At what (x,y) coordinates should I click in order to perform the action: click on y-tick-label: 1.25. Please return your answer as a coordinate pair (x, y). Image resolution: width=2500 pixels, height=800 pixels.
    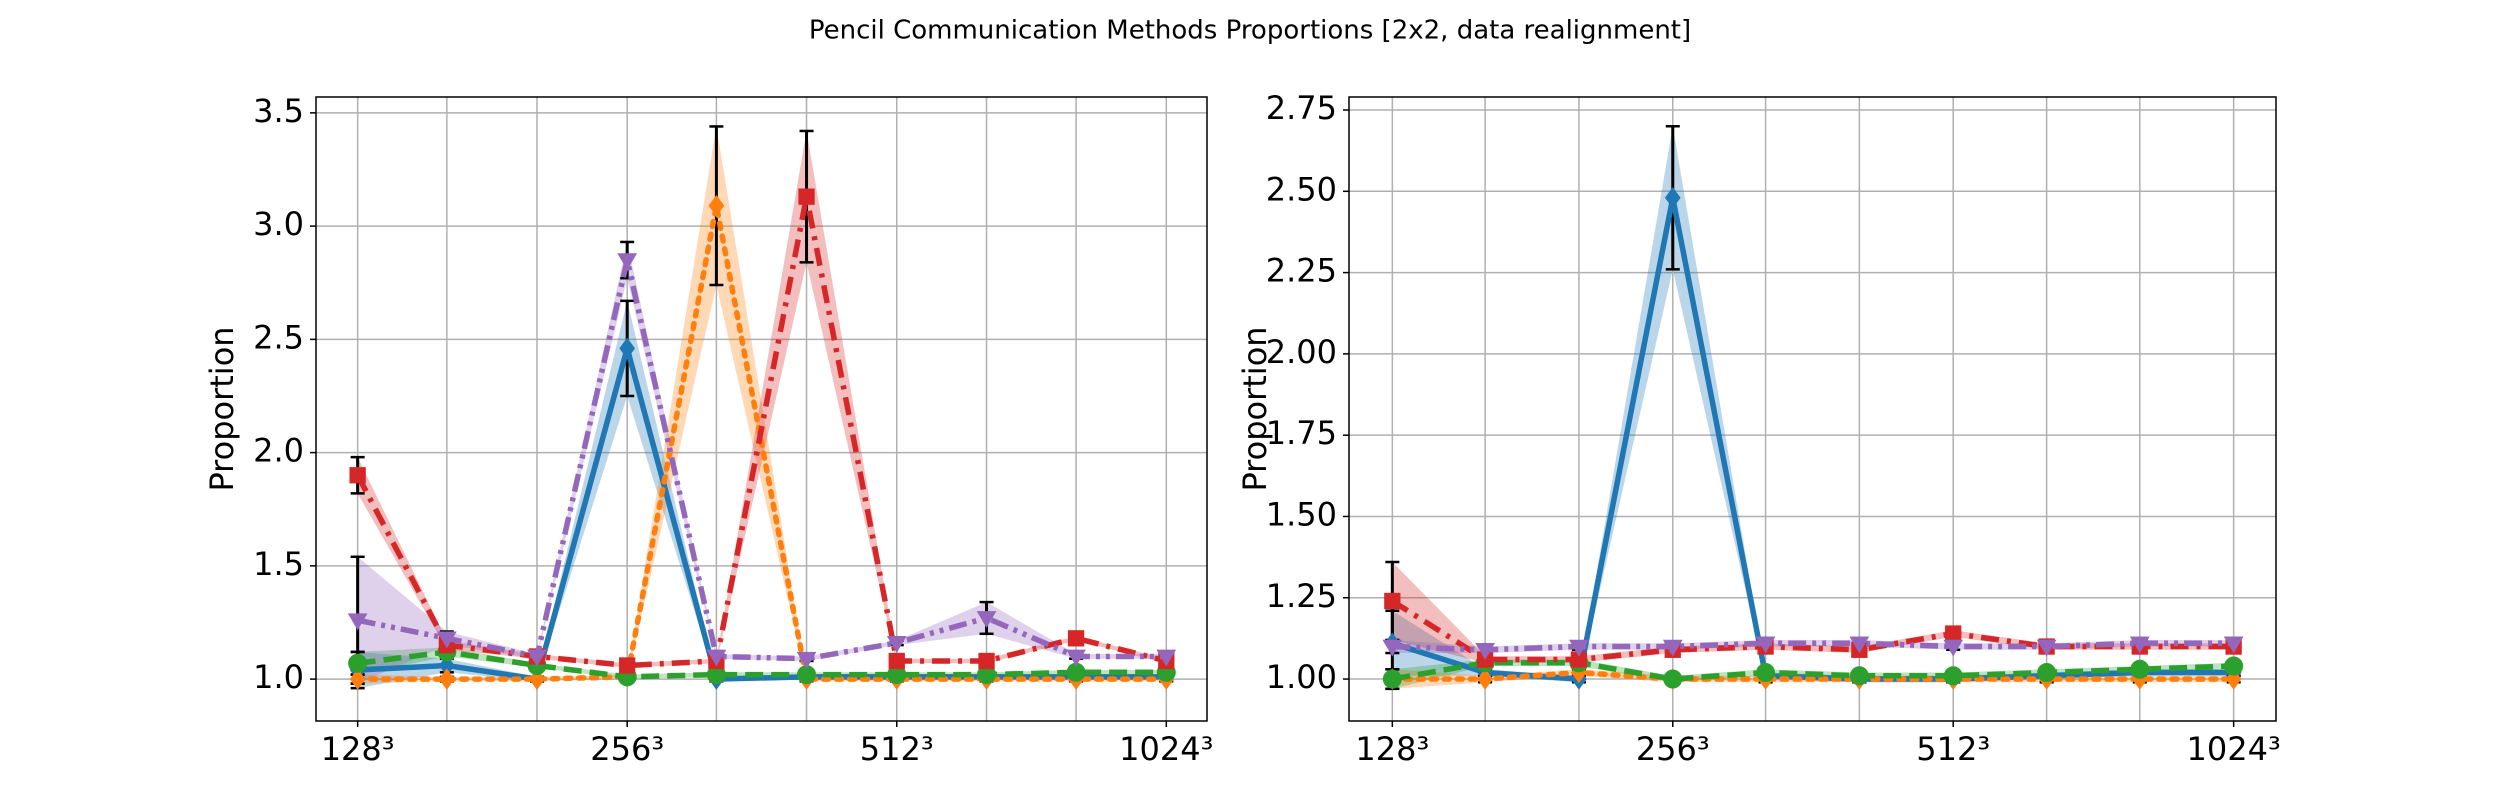
    Looking at the image, I should click on (1301, 596).